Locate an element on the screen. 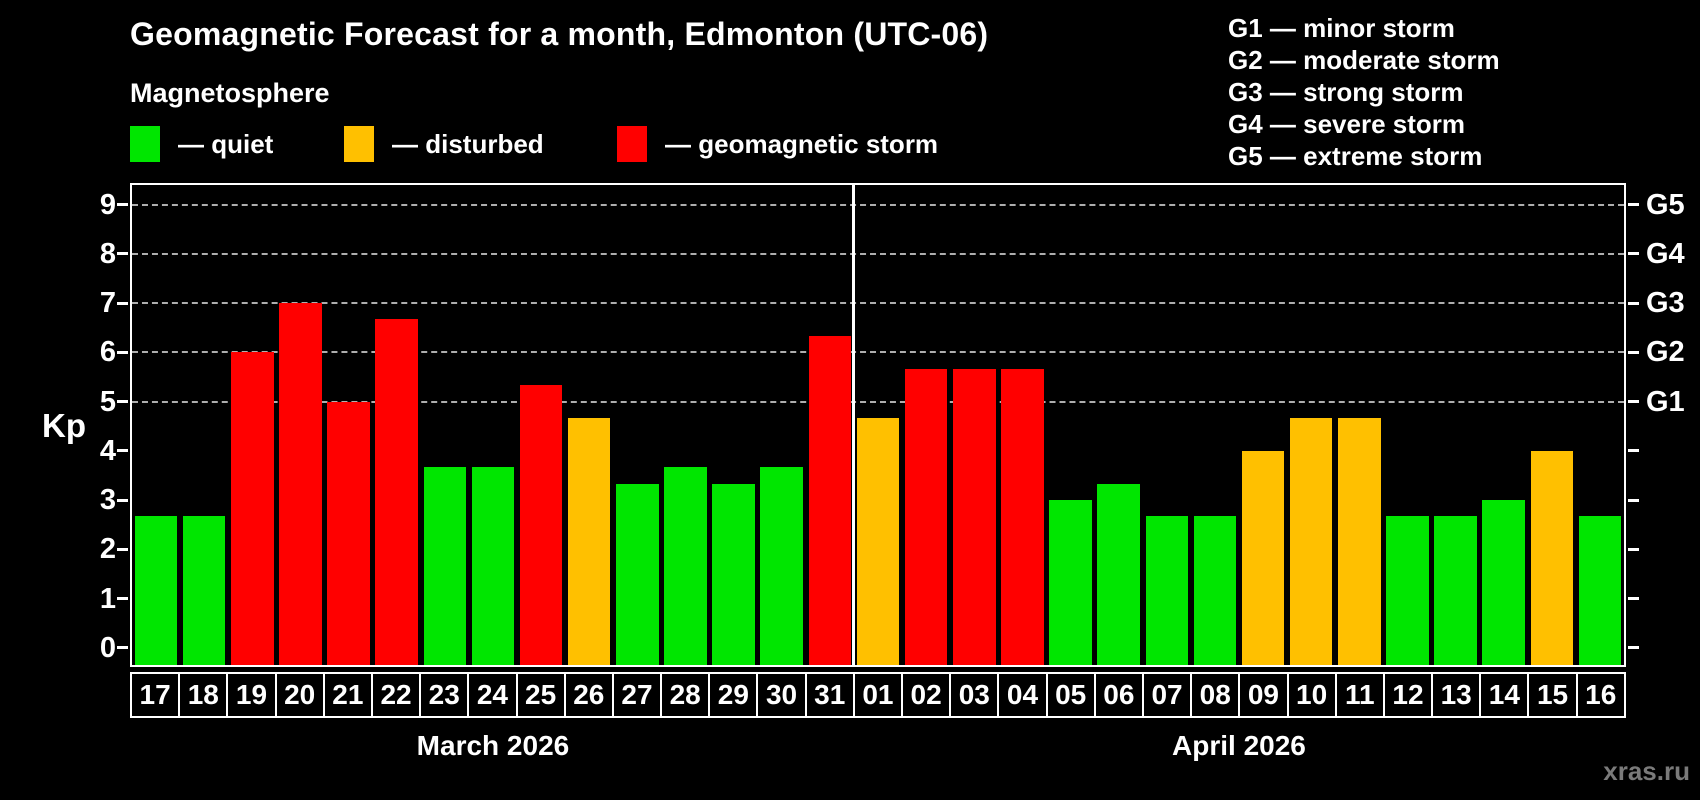  day-cell-22: 22 is located at coordinates (396, 695).